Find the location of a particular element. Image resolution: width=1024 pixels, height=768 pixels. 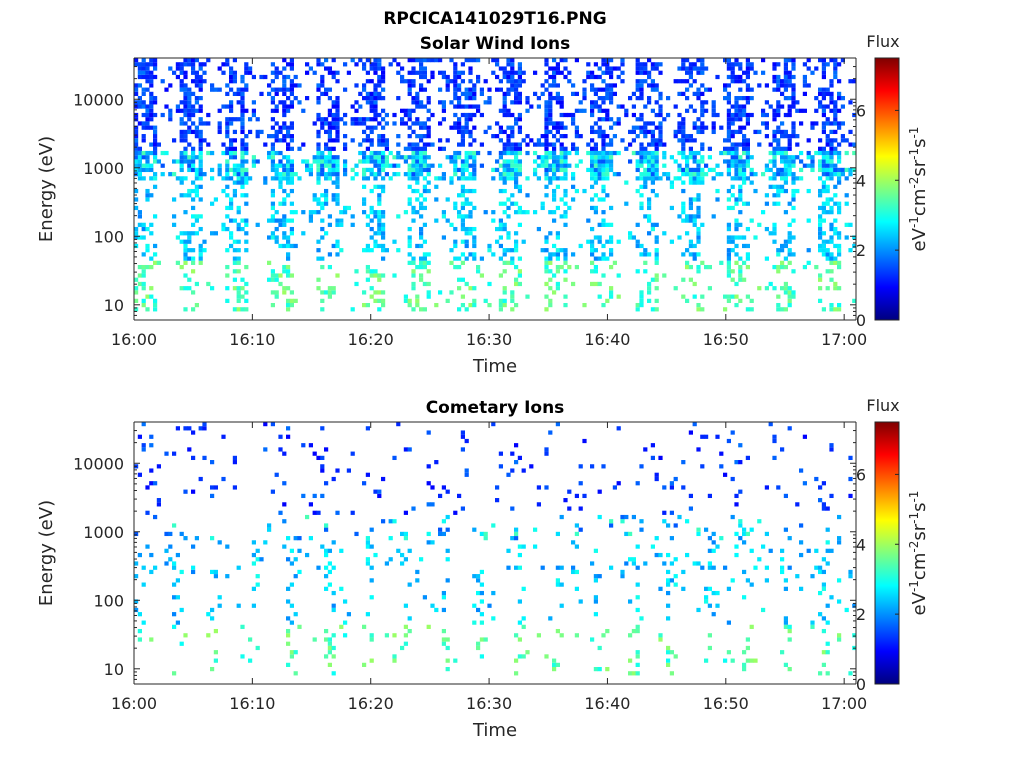

colorbar-title: Flux is located at coordinates (882, 41).